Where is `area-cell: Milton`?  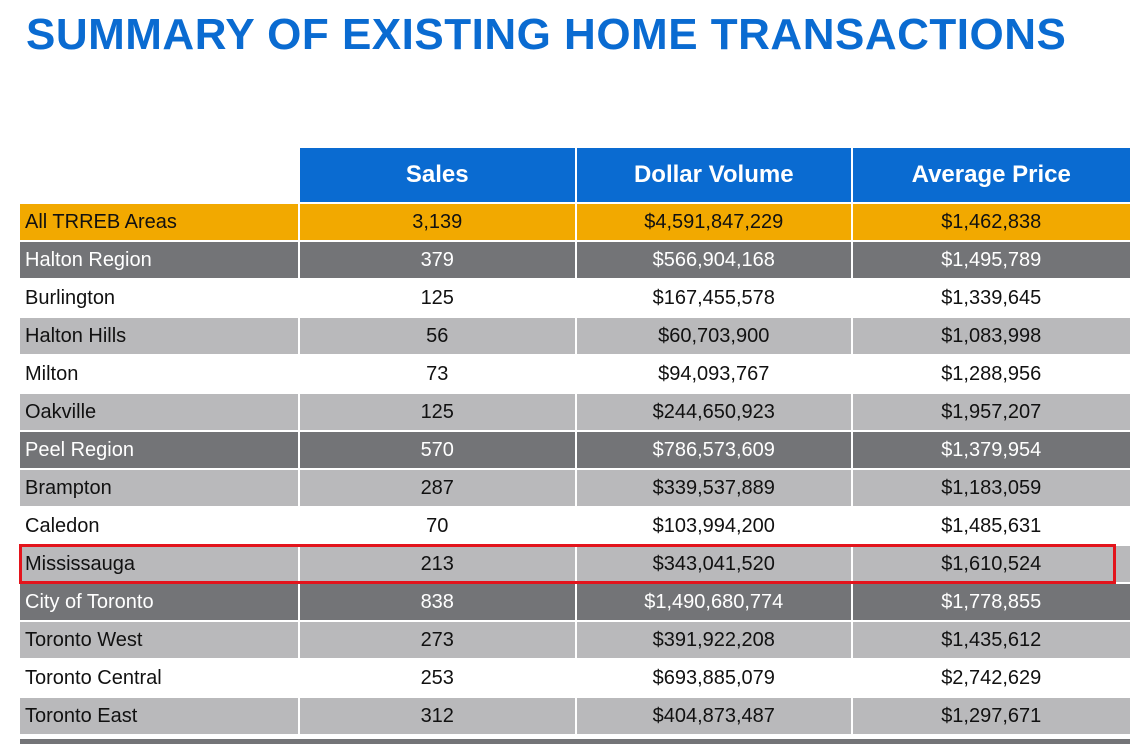
area-cell: Milton is located at coordinates (159, 374).